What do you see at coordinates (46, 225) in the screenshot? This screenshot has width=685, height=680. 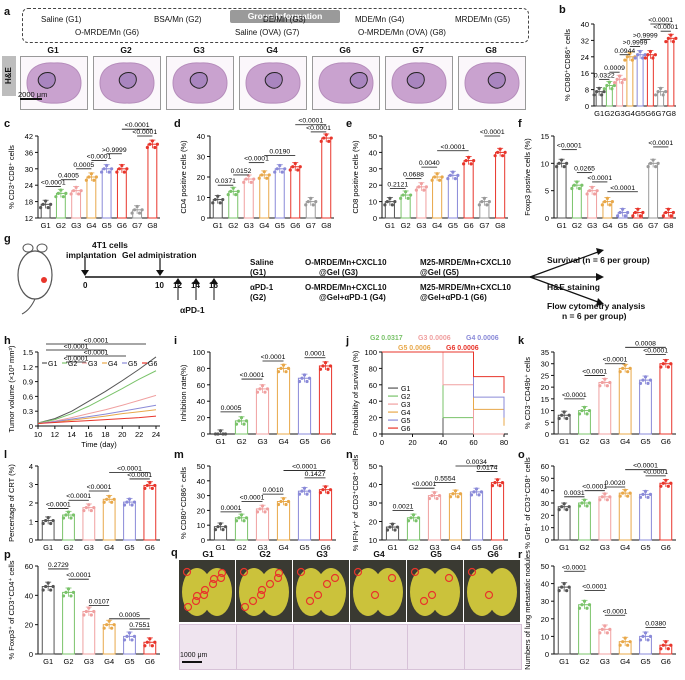 I see `x-tick-label: G1` at bounding box center [46, 225].